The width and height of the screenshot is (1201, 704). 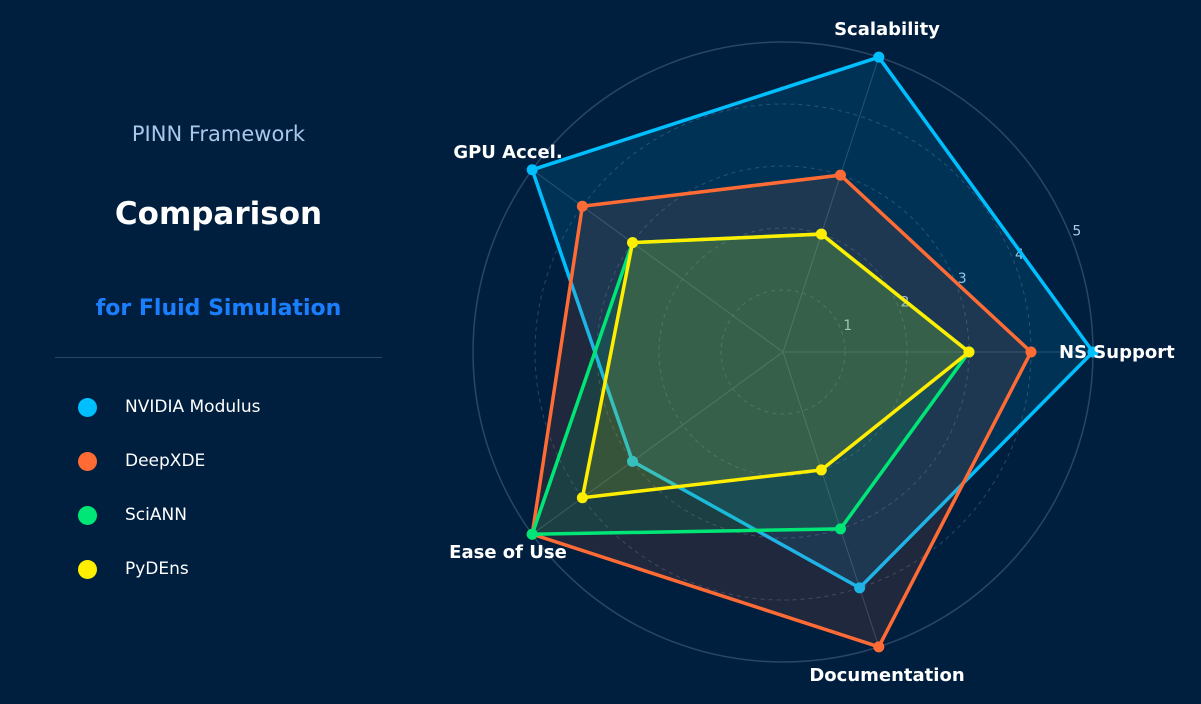 I want to click on radial-tick-label: 5, so click(x=1076, y=231).